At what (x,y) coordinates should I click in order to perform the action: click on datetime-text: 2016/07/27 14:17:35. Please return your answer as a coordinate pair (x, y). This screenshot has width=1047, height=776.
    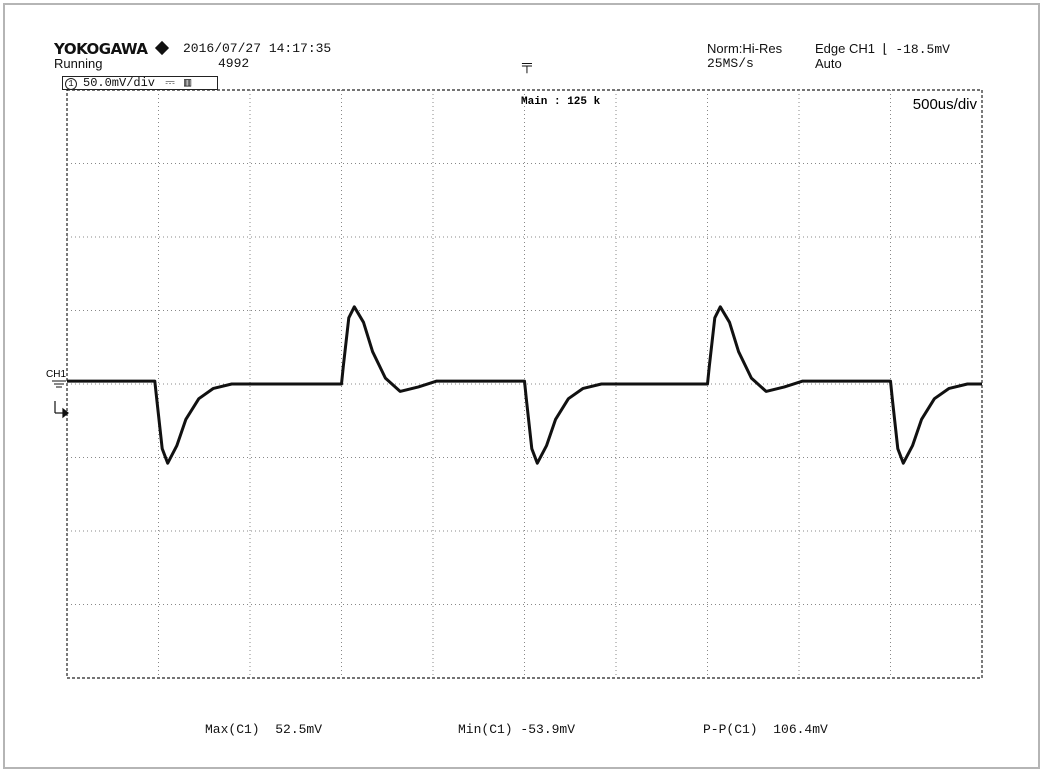
    Looking at the image, I should click on (257, 48).